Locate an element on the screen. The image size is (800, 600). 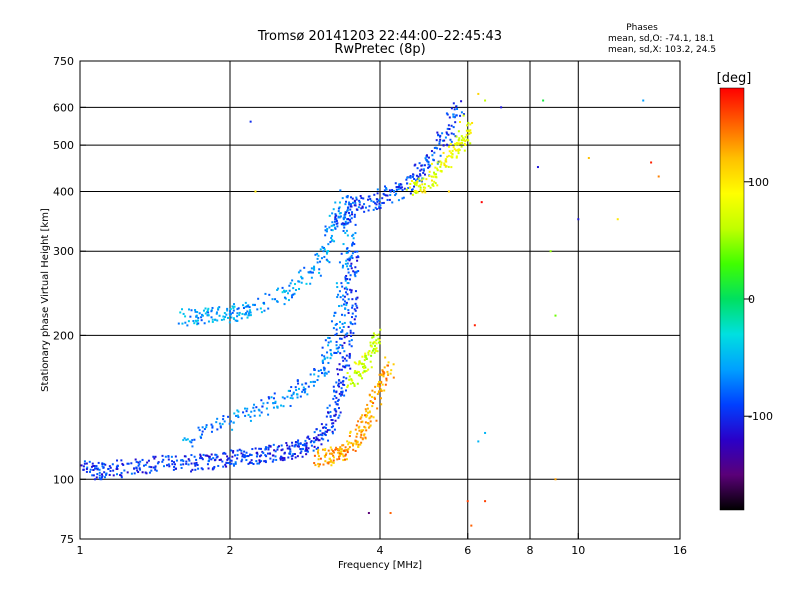
y-tick-label: 300 is located at coordinates (63, 251).